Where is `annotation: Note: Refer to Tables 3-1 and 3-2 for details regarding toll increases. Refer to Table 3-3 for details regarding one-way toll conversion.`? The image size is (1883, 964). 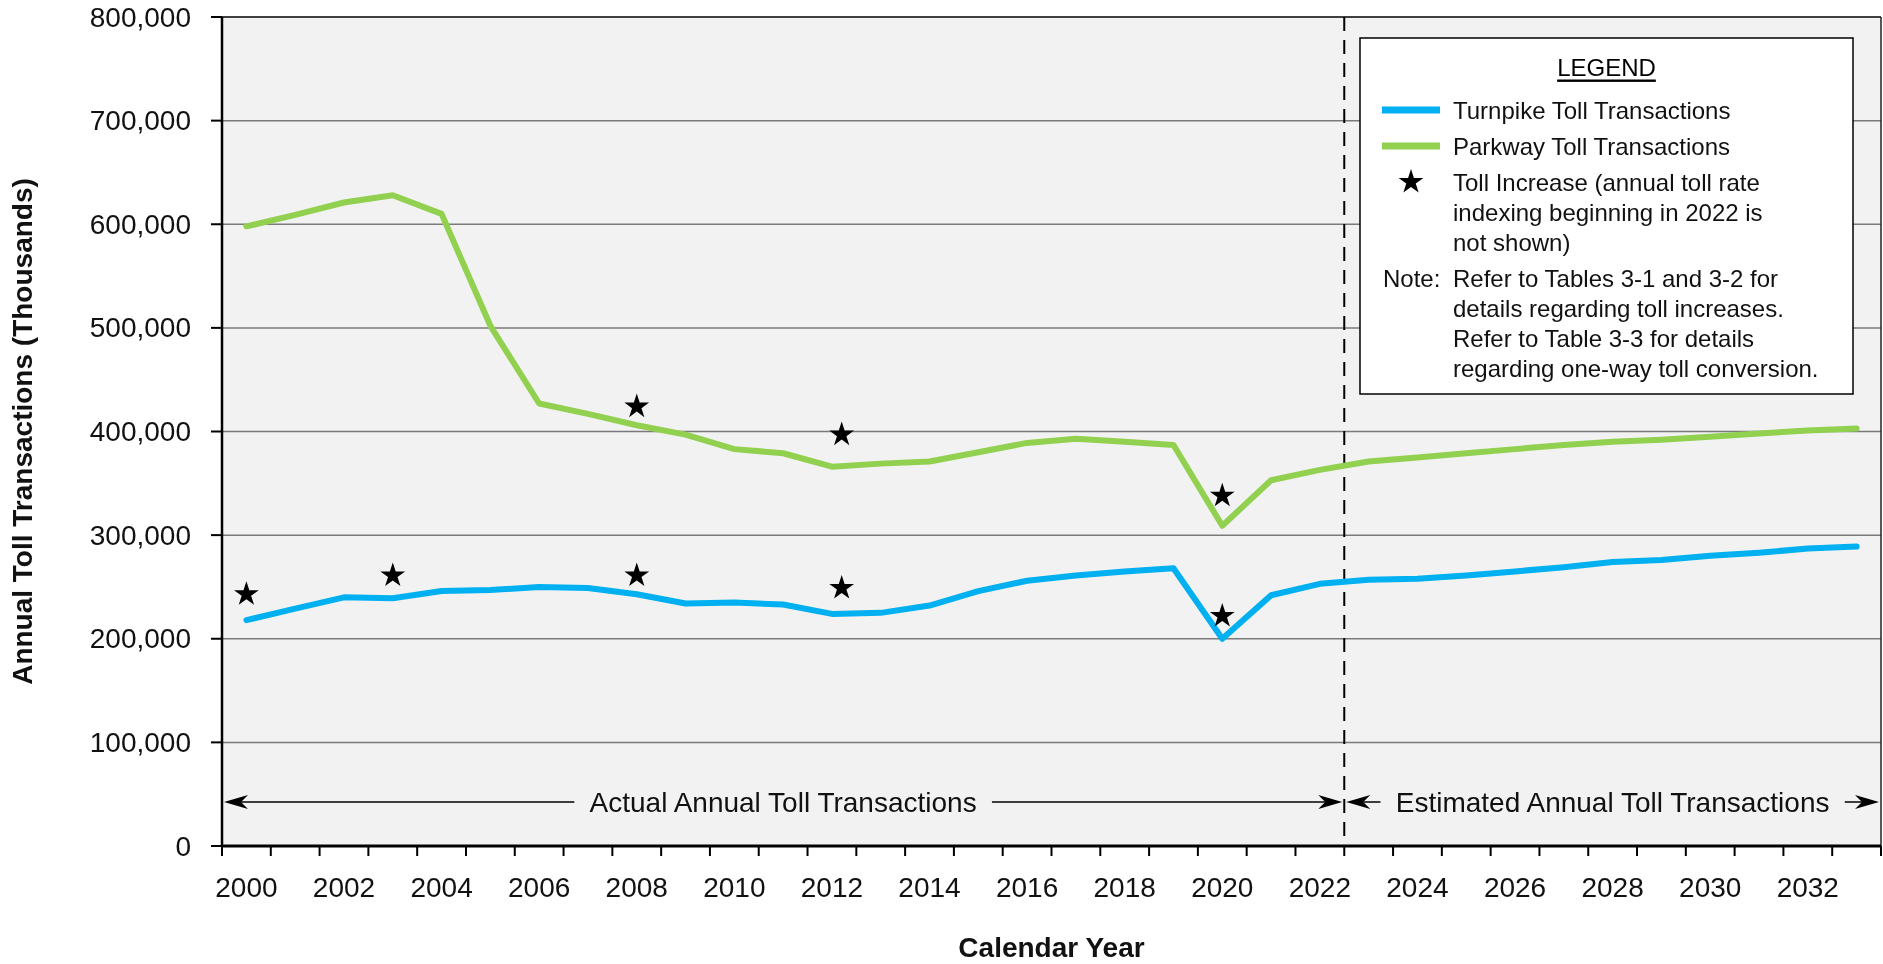
annotation: Note: Refer to Tables 3-1 and 3-2 for details regarding toll increases. Refer to Table 3-3 for details regarding one-way toll conversion. is located at coordinates (1601, 323).